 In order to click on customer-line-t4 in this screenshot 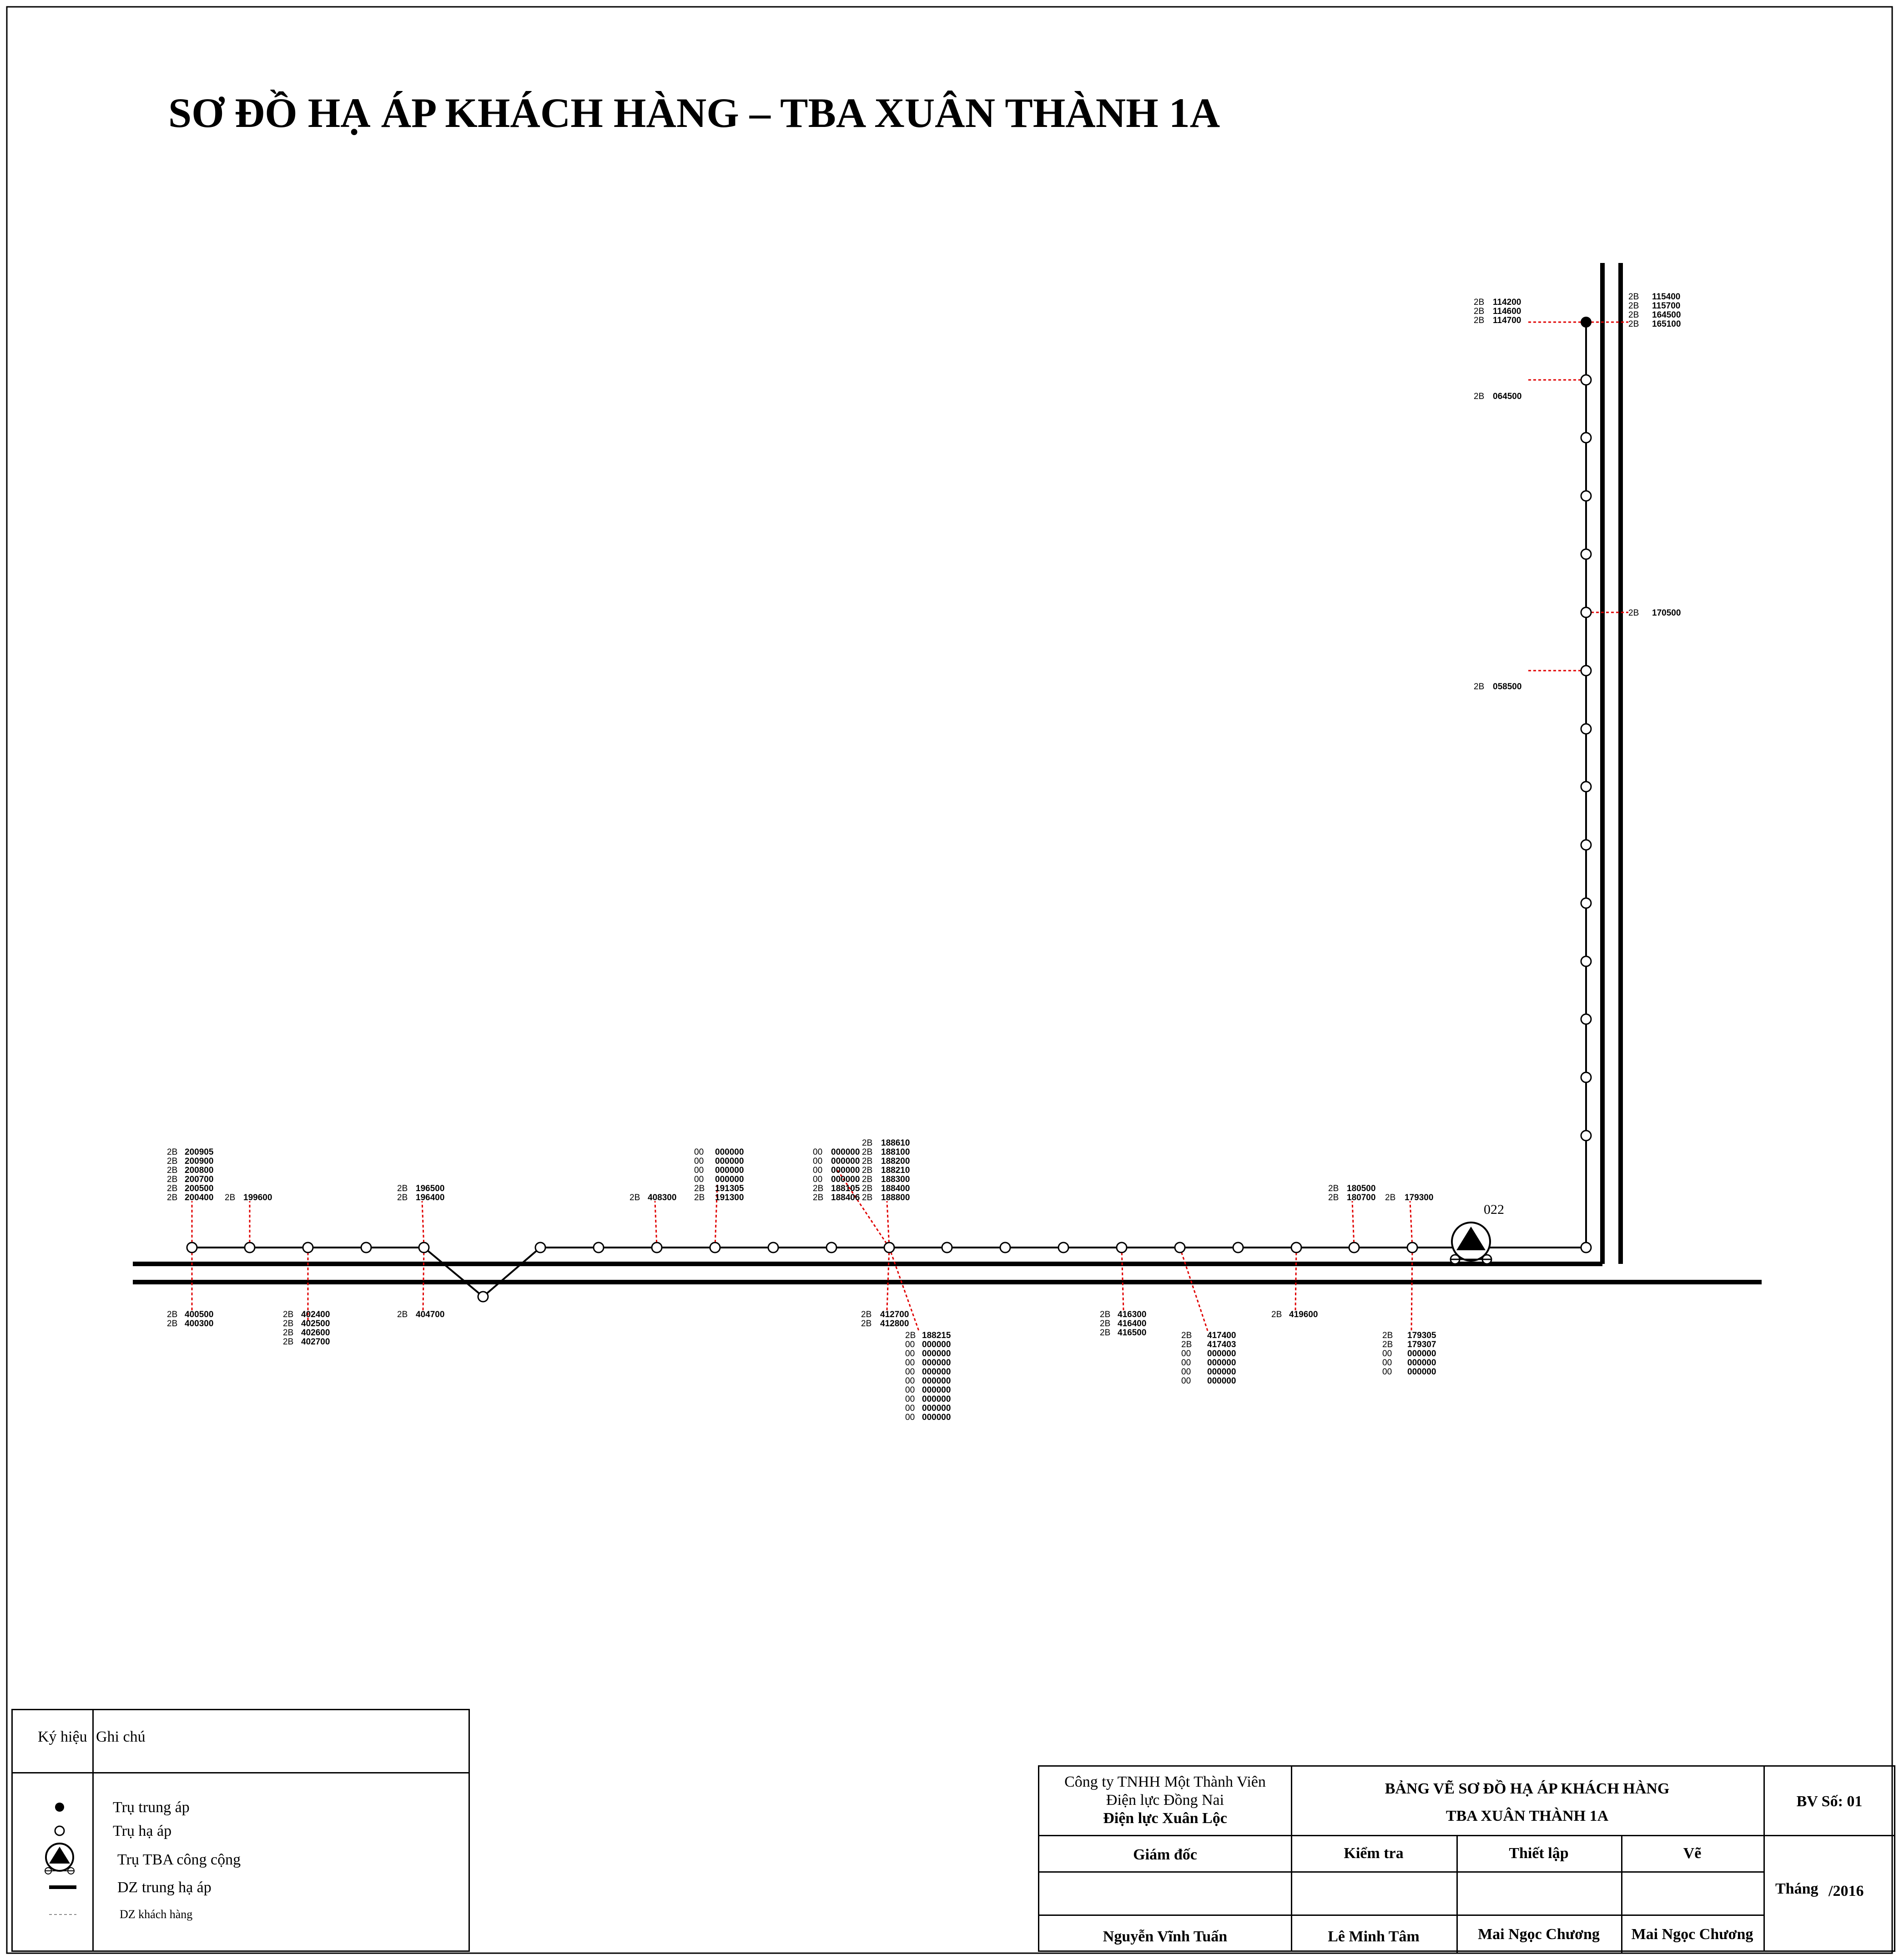, I will do `click(716, 1215)`.